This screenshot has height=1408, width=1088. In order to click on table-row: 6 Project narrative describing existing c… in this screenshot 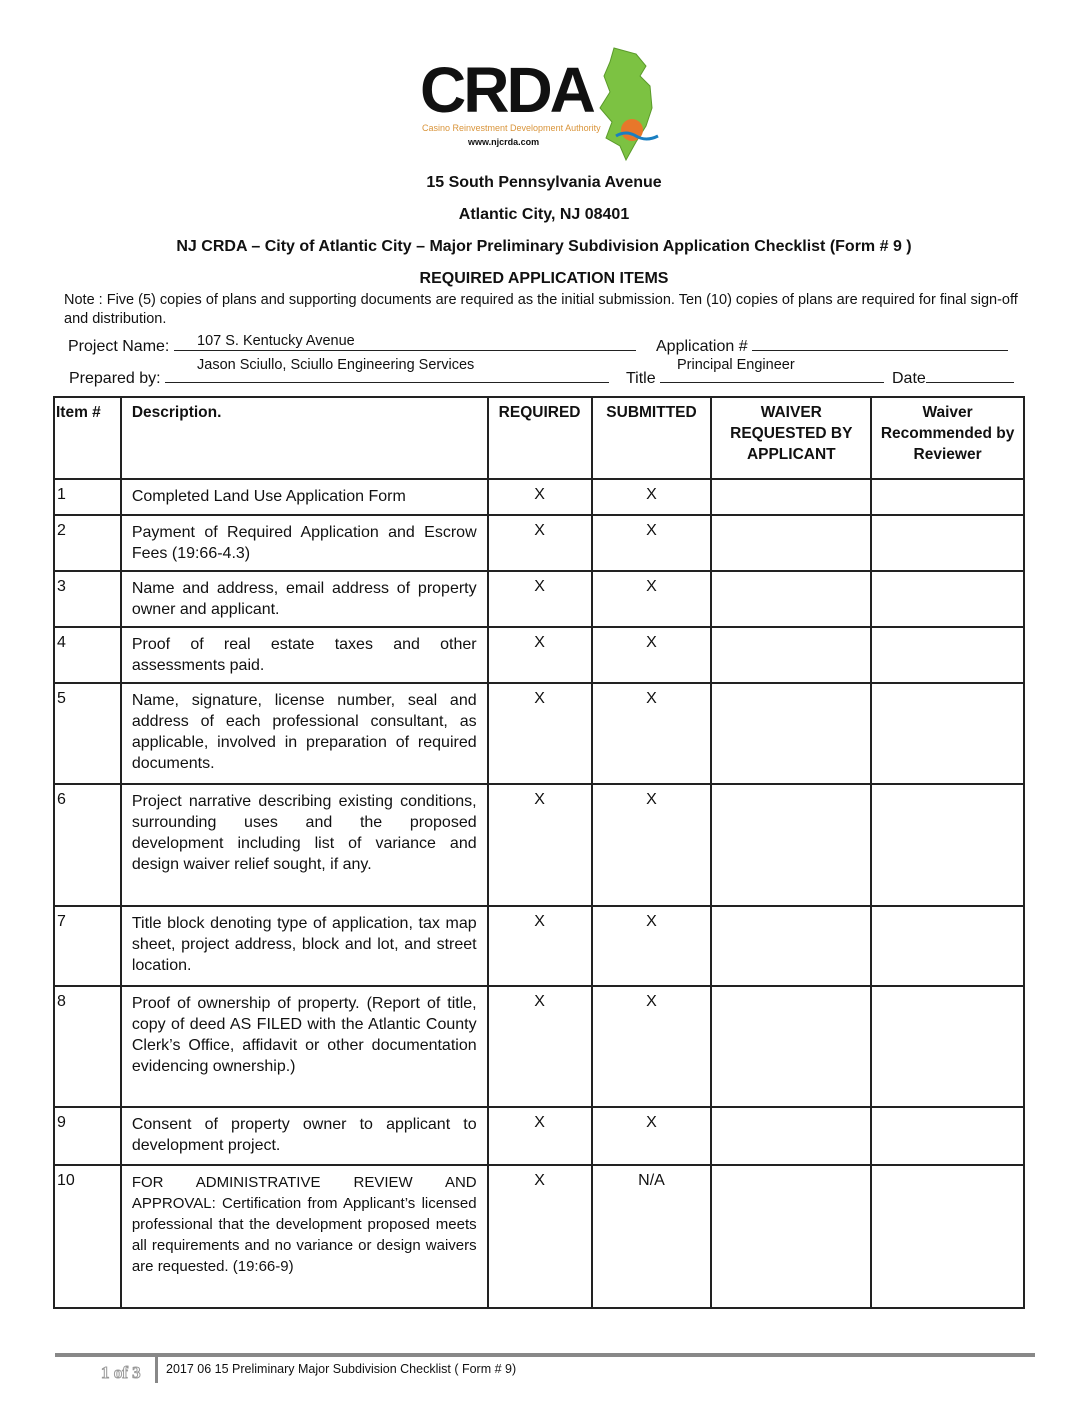, I will do `click(539, 845)`.